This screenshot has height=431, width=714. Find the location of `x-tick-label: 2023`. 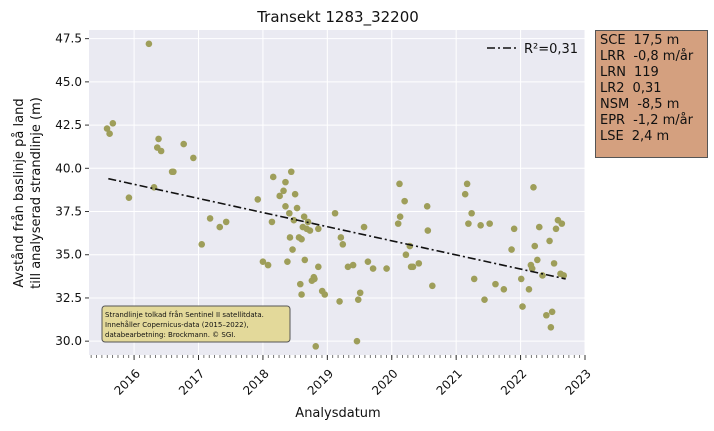

x-tick-label: 2023 is located at coordinates (577, 381).